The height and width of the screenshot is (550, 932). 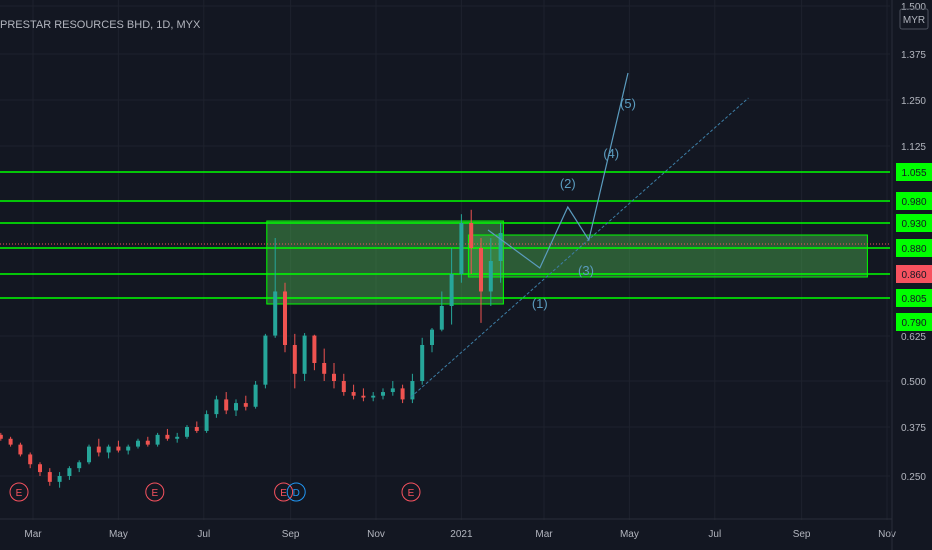 I want to click on elliott-wave-path, so click(x=558, y=170).